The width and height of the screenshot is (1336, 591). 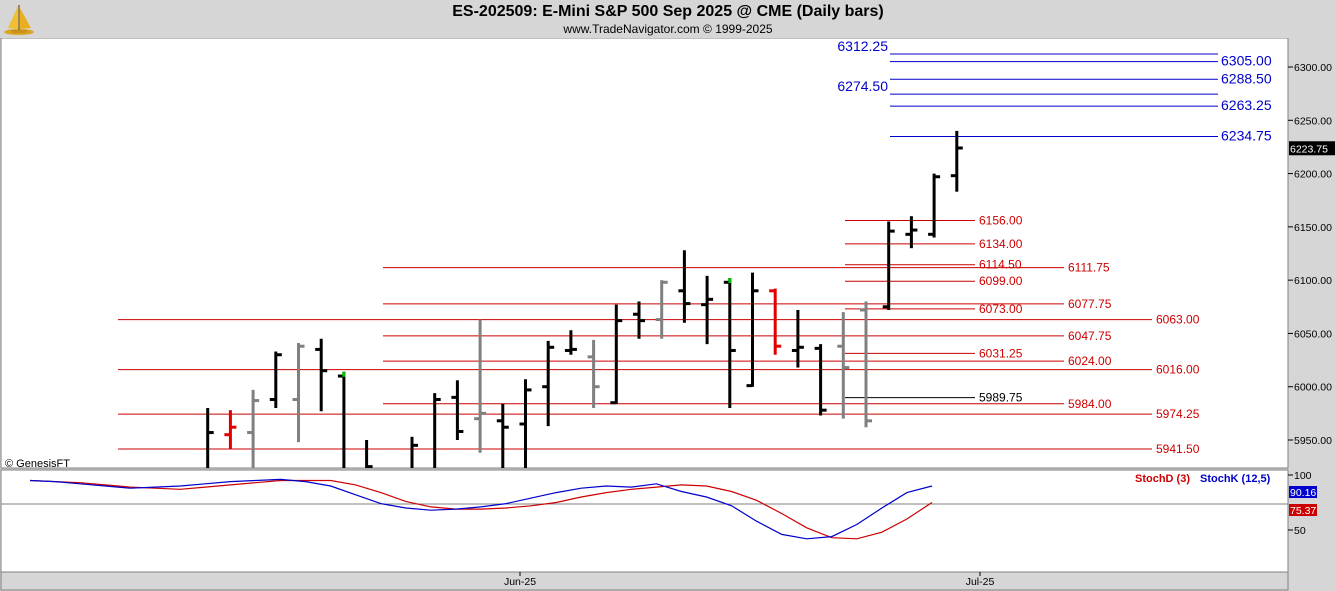 What do you see at coordinates (1246, 78) in the screenshot?
I see `level-label: 6288.50` at bounding box center [1246, 78].